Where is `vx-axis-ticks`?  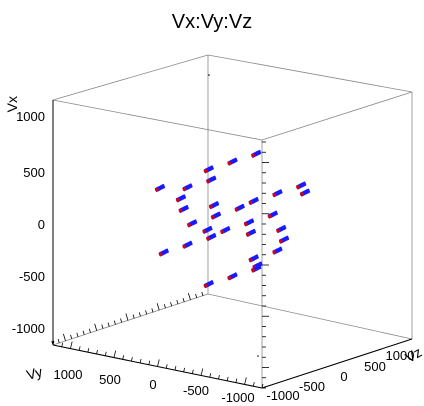 vx-axis-ticks is located at coordinates (265, 265).